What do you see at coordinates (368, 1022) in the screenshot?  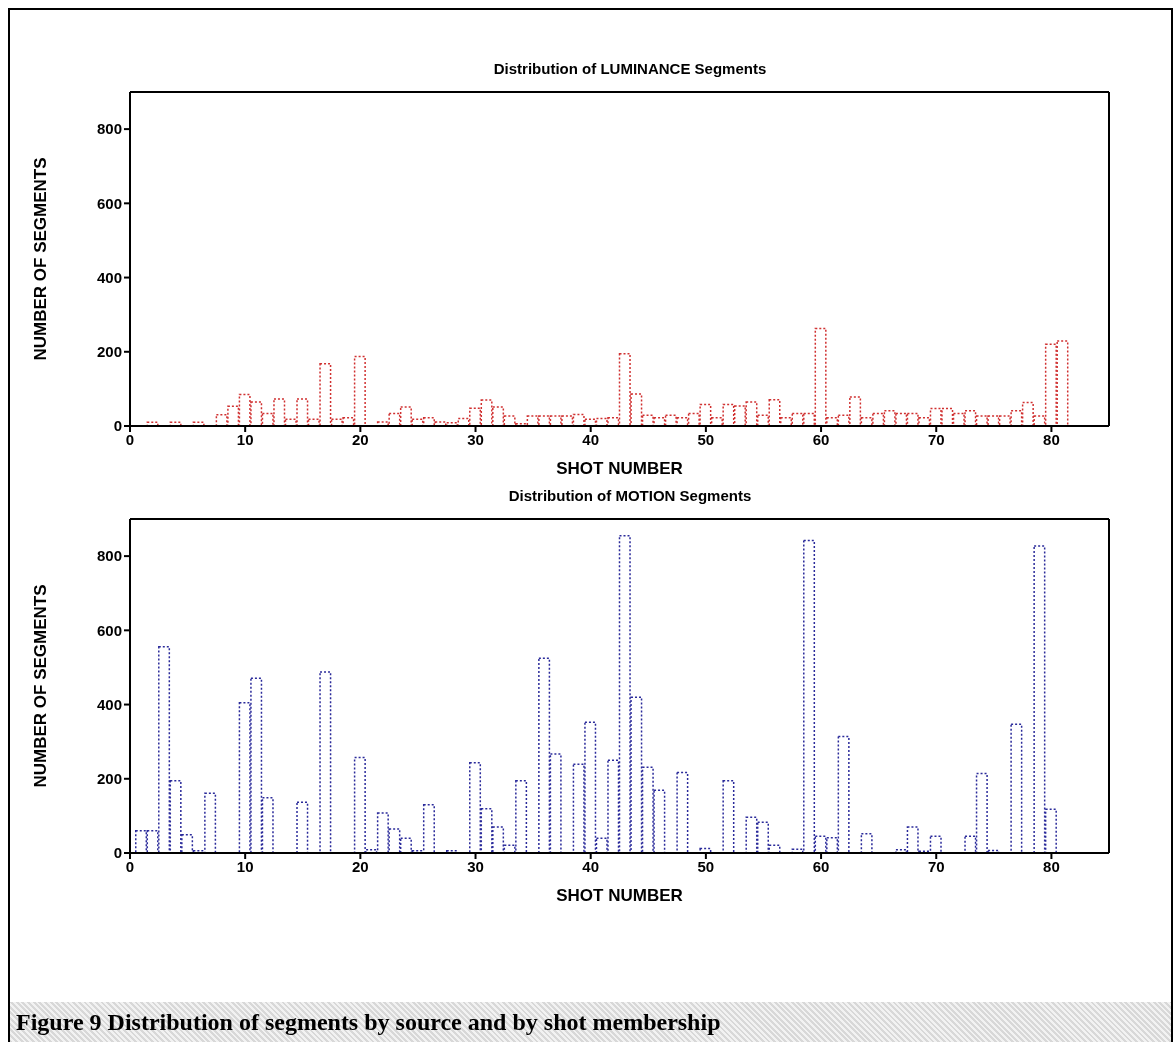 I see `caption: Figure 9 Distribution of segments by source and by shot membership` at bounding box center [368, 1022].